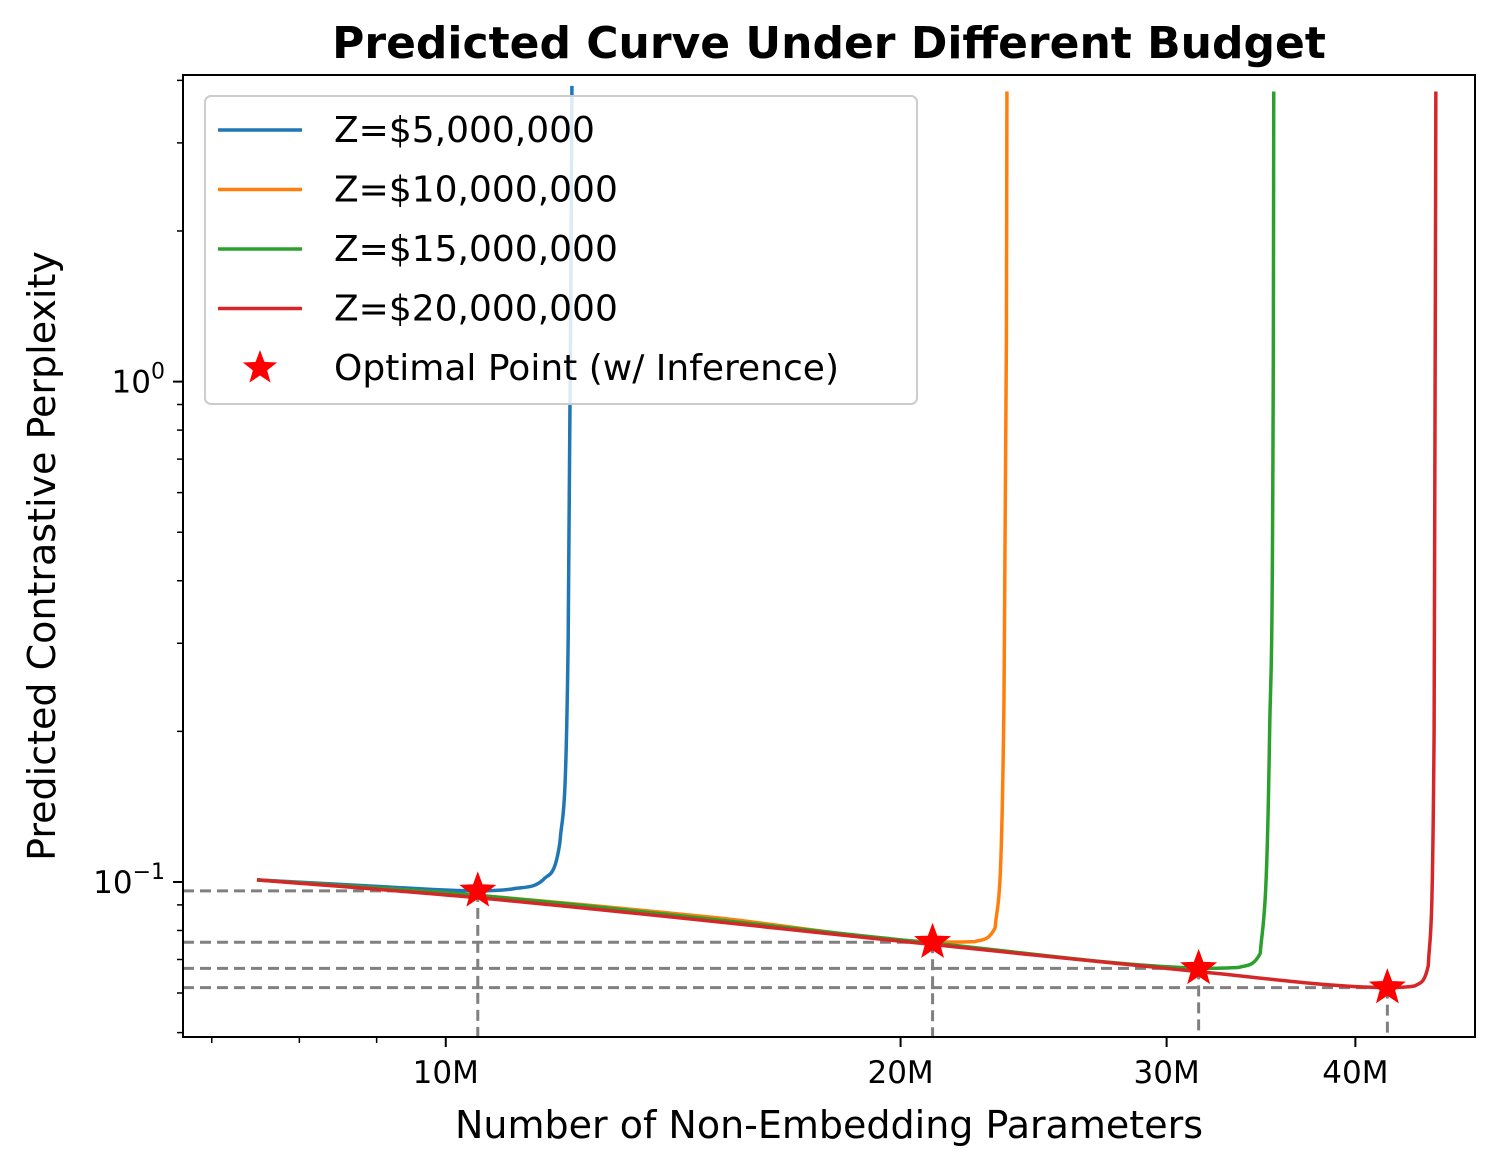 The width and height of the screenshot is (1496, 1168). I want to click on x-tick-label: 30M, so click(1167, 1073).